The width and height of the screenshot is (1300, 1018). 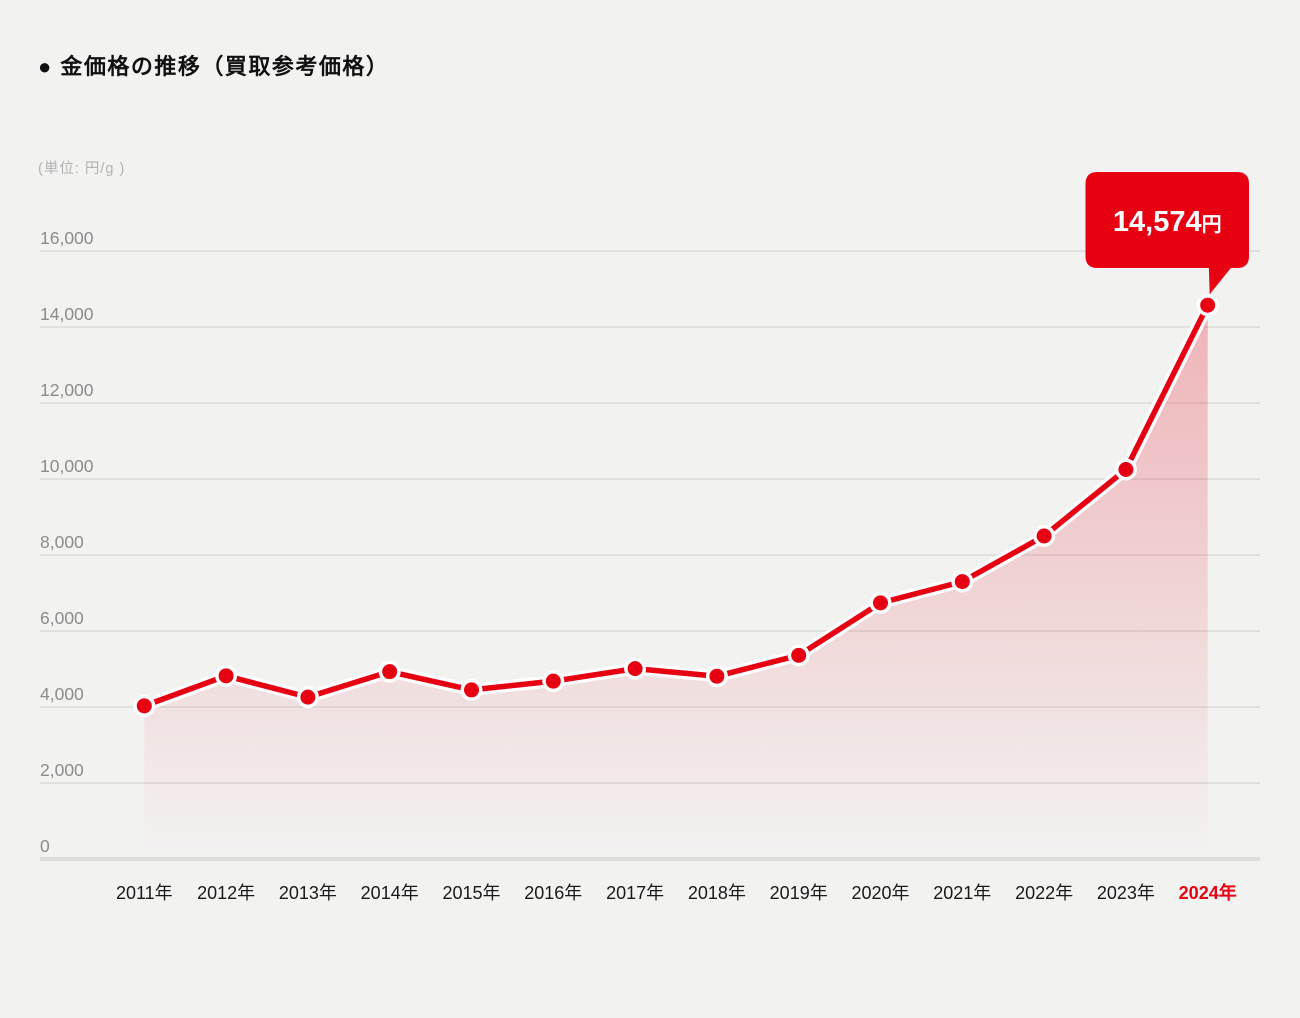 I want to click on x-axis-label: 2014年, so click(x=390, y=893).